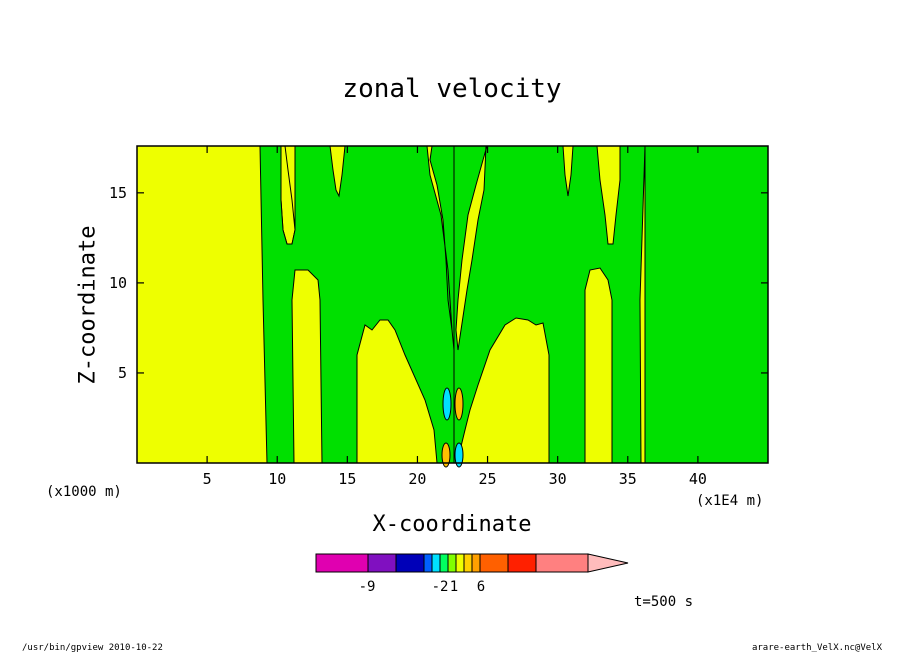 This screenshot has width=904, height=654. What do you see at coordinates (454, 587) in the screenshot?
I see `colorbar-label: 1` at bounding box center [454, 587].